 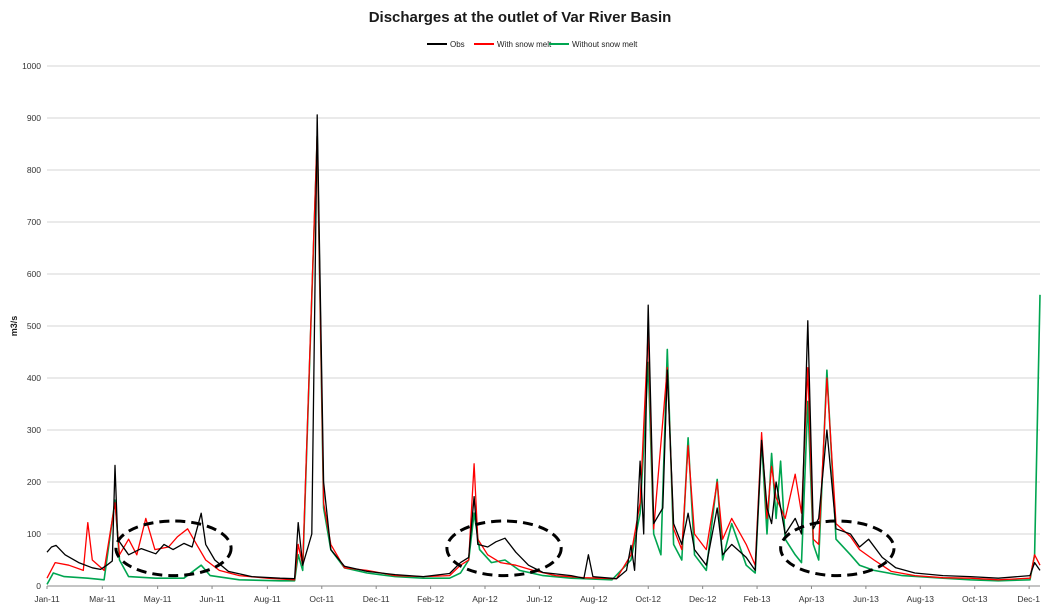 I want to click on y-tick-label: 400, so click(x=34, y=378).